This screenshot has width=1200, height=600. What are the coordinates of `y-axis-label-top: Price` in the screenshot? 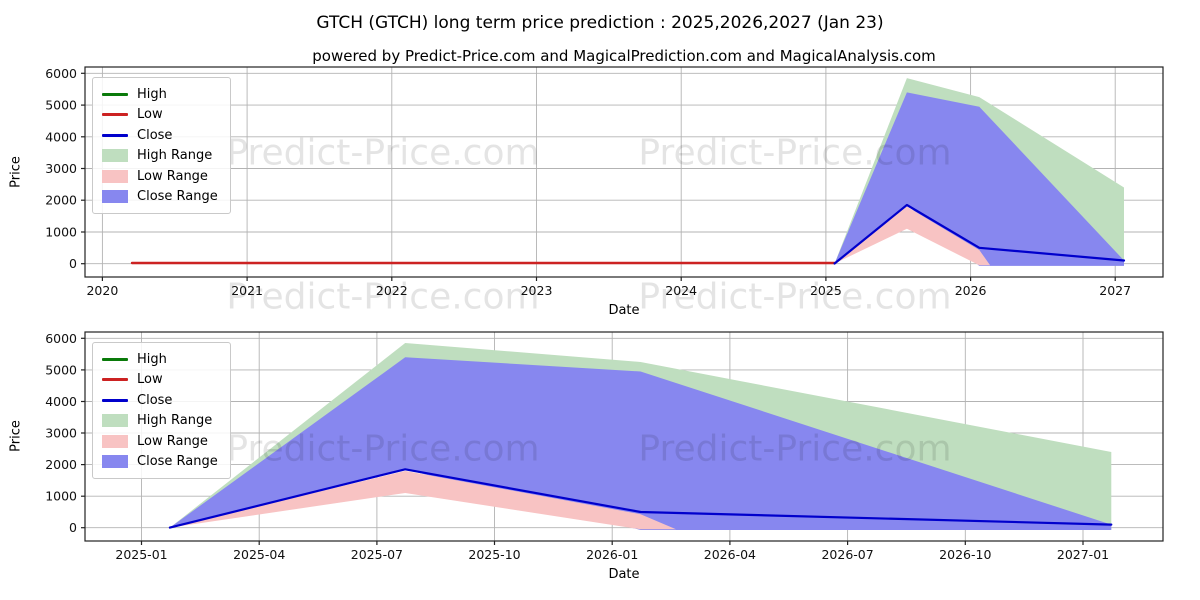 It's located at (16, 172).